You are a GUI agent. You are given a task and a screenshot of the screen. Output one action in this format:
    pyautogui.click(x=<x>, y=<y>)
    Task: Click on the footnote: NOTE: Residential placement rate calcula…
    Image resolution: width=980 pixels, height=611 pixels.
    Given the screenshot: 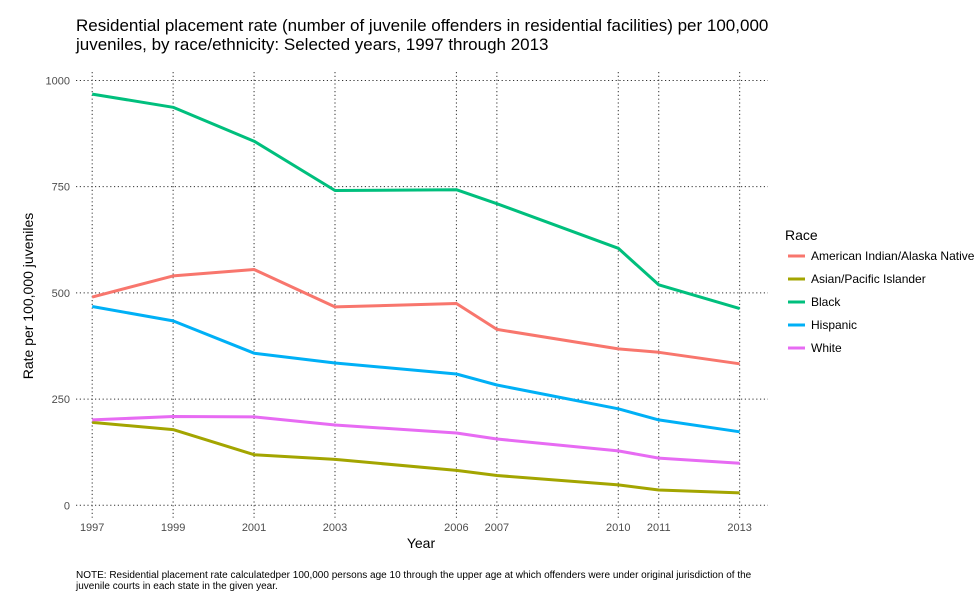 What is the action you would take?
    pyautogui.click(x=414, y=581)
    